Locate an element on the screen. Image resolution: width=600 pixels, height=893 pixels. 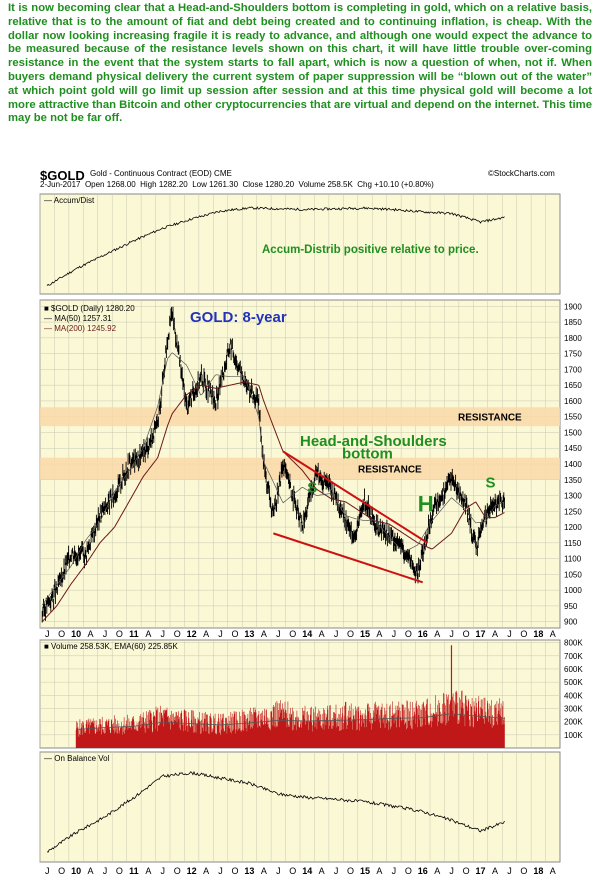
accum-dist-line is located at coordinates (275, 246).